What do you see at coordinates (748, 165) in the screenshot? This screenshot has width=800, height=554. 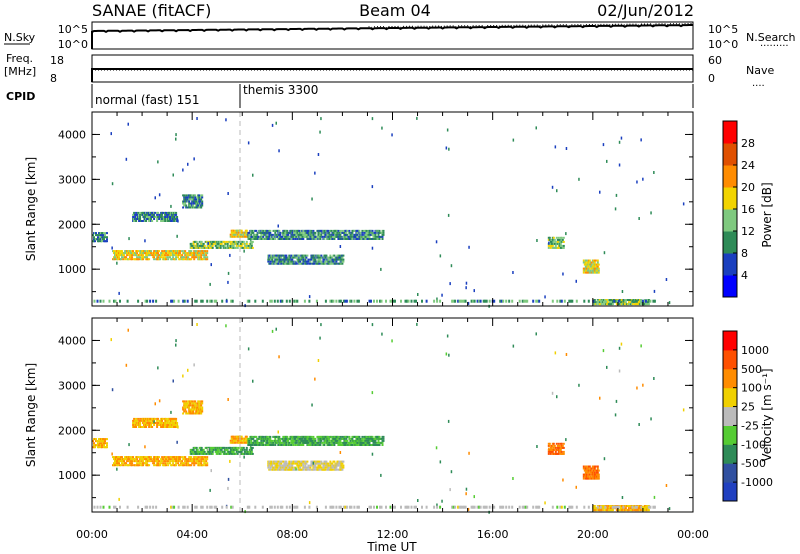 I see `colorbar-tick-label: 24` at bounding box center [748, 165].